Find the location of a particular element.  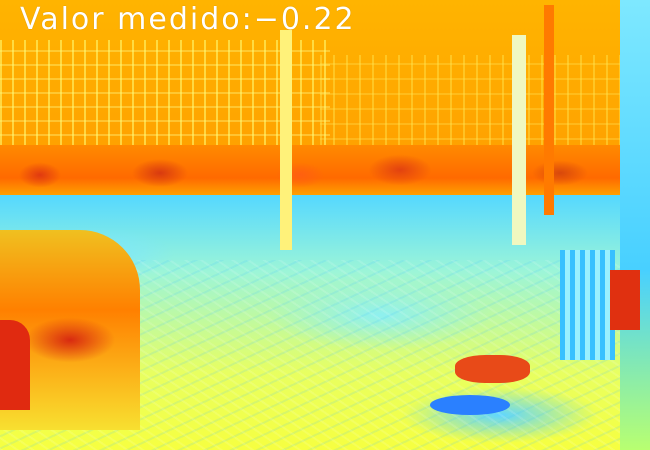

blue-puddle is located at coordinates (470, 405).